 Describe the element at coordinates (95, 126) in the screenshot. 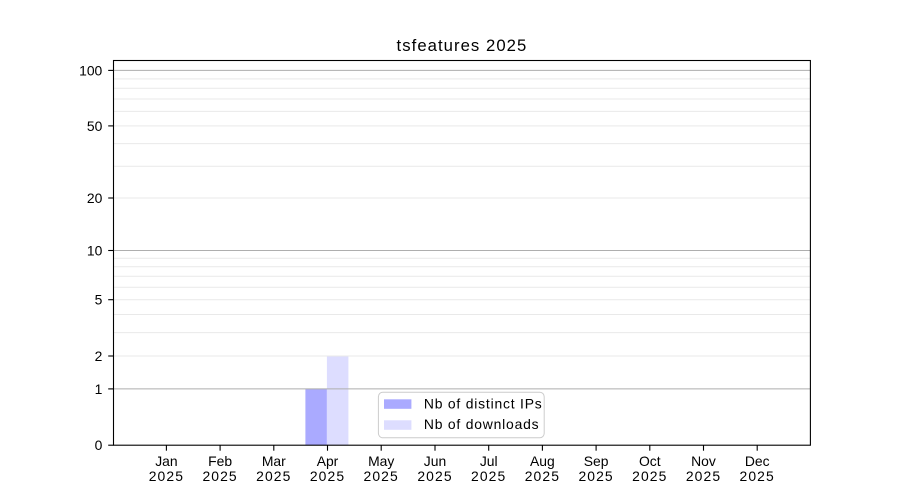

I see `svg-text: 50` at that location.